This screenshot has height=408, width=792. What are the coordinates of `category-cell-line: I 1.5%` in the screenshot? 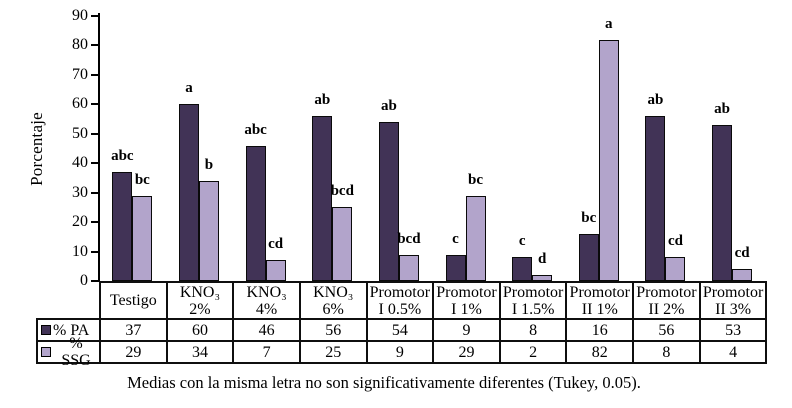 It's located at (533, 309).